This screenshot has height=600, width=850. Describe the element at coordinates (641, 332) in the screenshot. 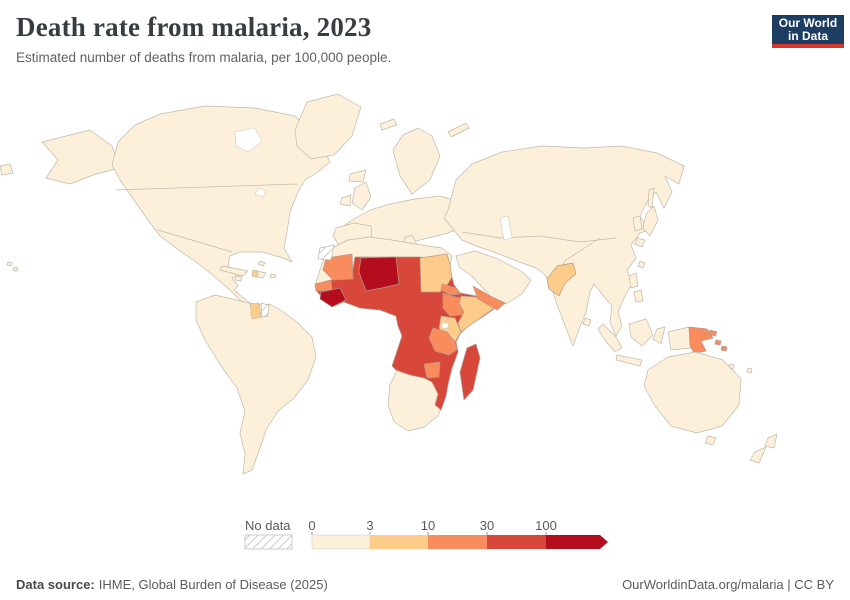

I see `island-borneo` at that location.